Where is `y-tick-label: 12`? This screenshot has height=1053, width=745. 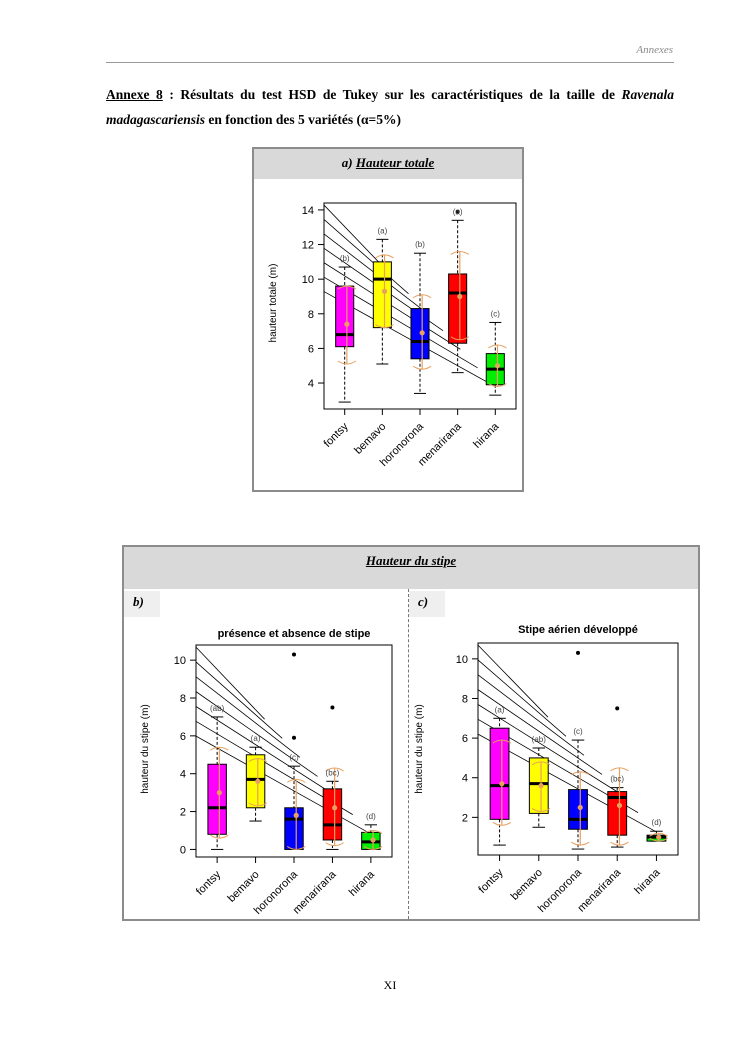 y-tick-label: 12 is located at coordinates (308, 246).